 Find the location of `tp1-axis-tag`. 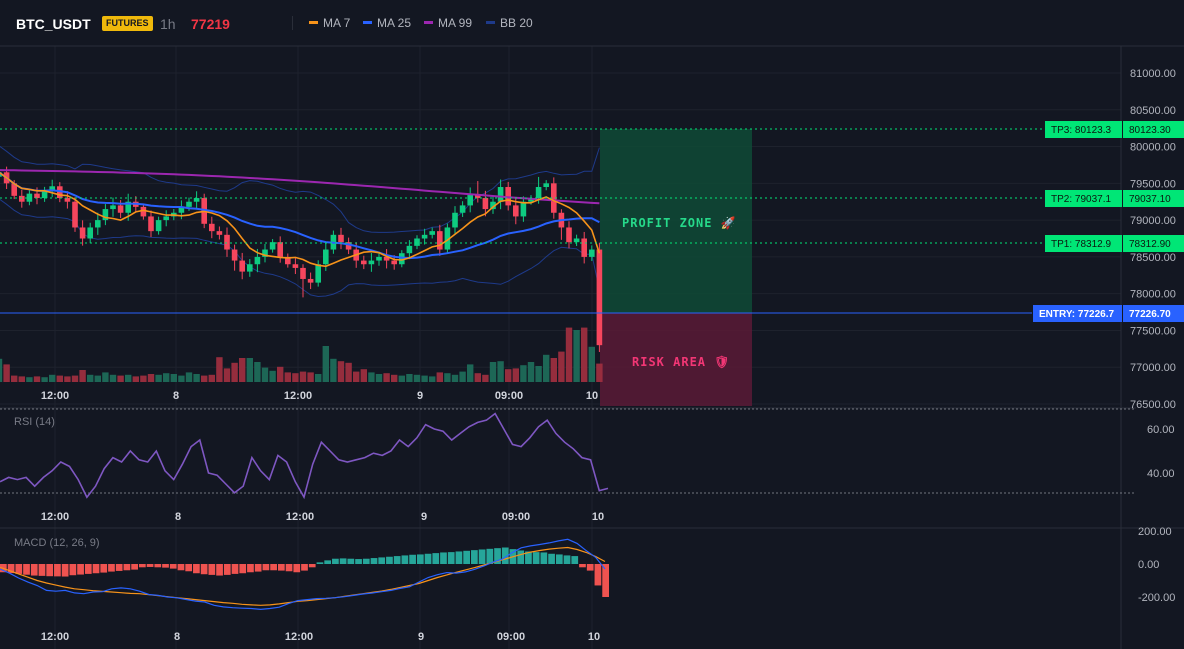

tp1-axis-tag is located at coordinates (1153, 243).